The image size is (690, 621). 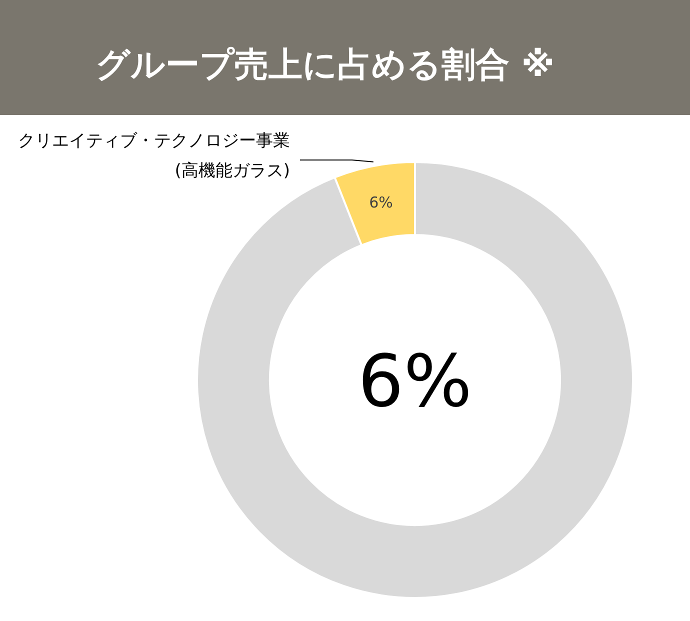 I want to click on text: 6%, so click(x=415, y=381).